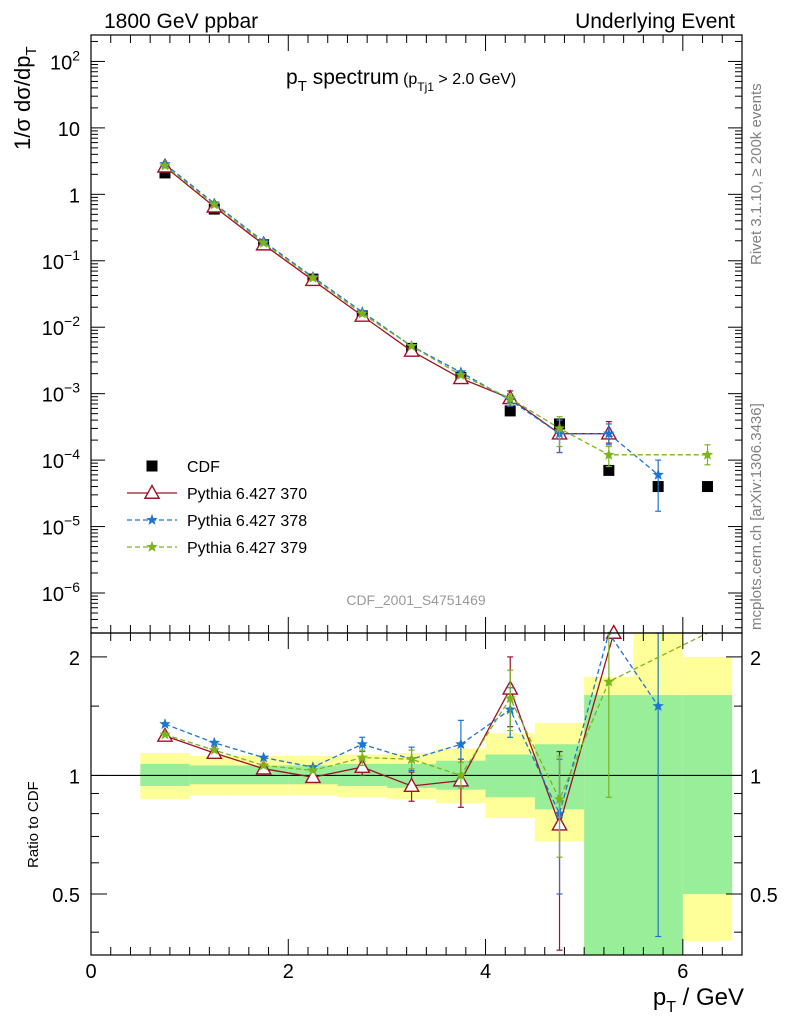 This screenshot has width=786, height=1024. I want to click on main-ytick-label-8: 10⁻⁶, so click(61, 592).